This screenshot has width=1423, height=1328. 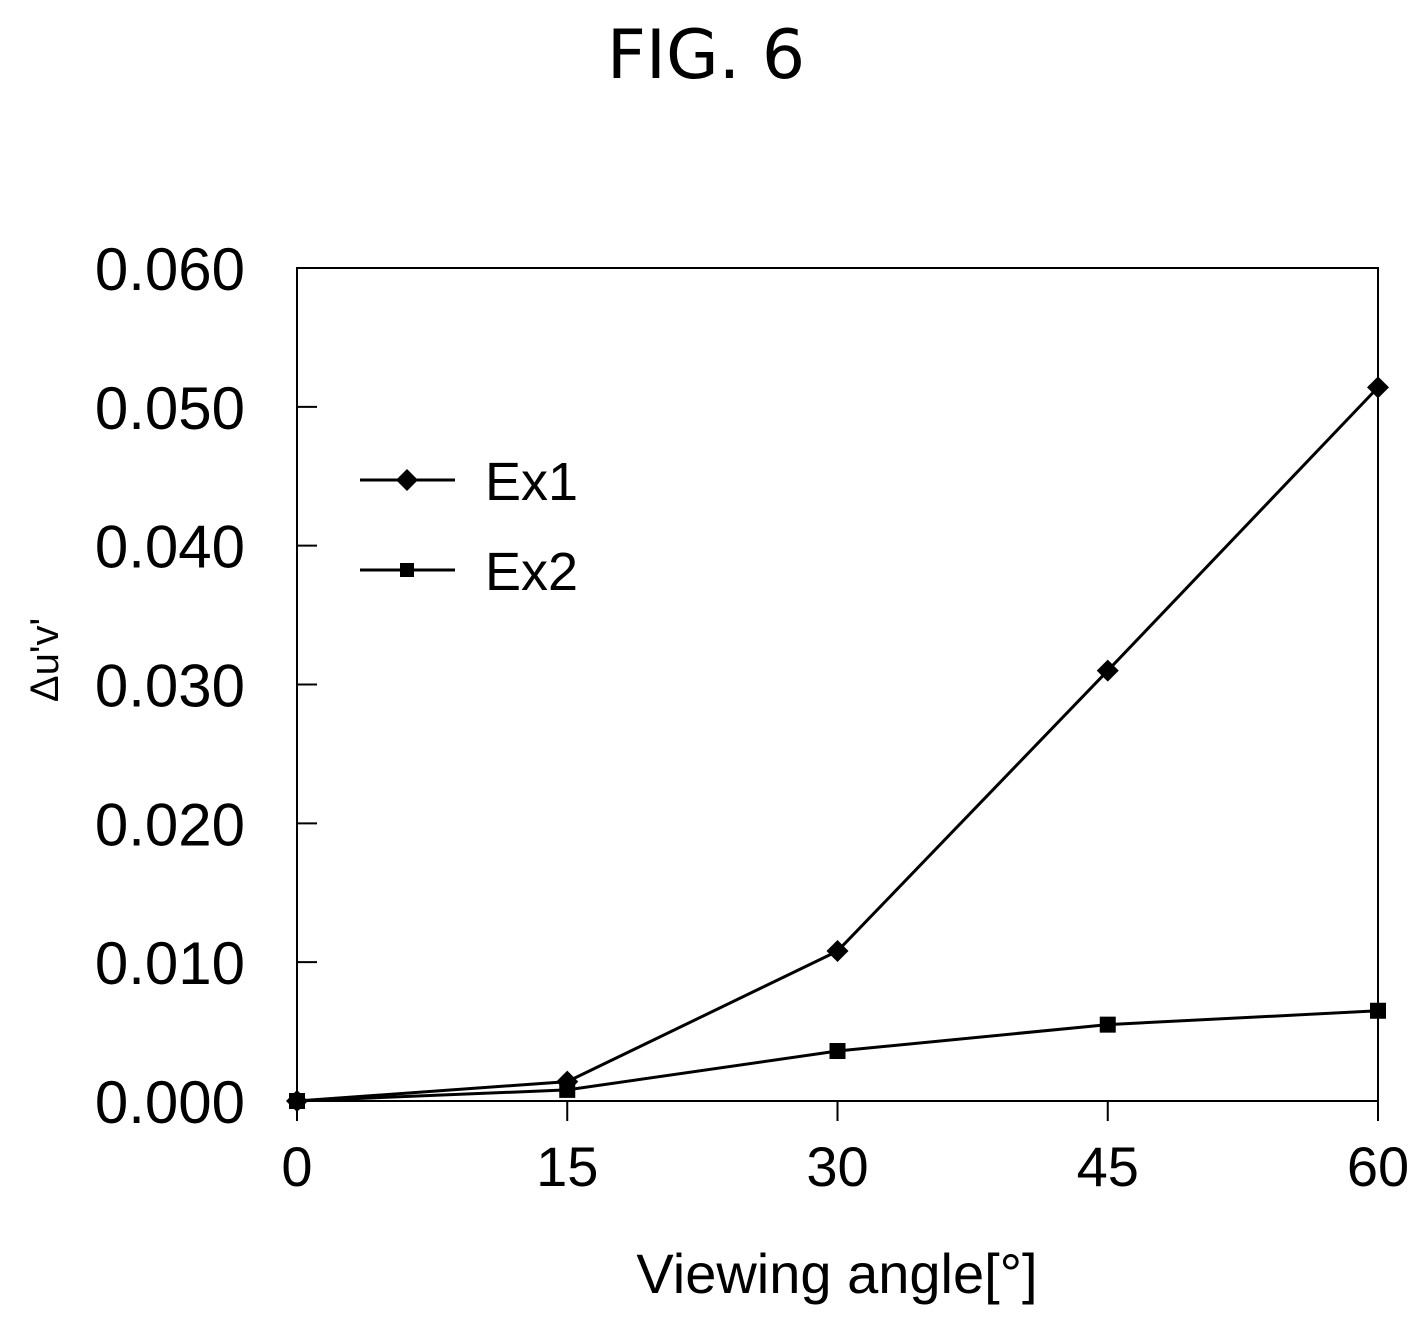 I want to click on legend-label: Ex1, so click(x=531, y=482).